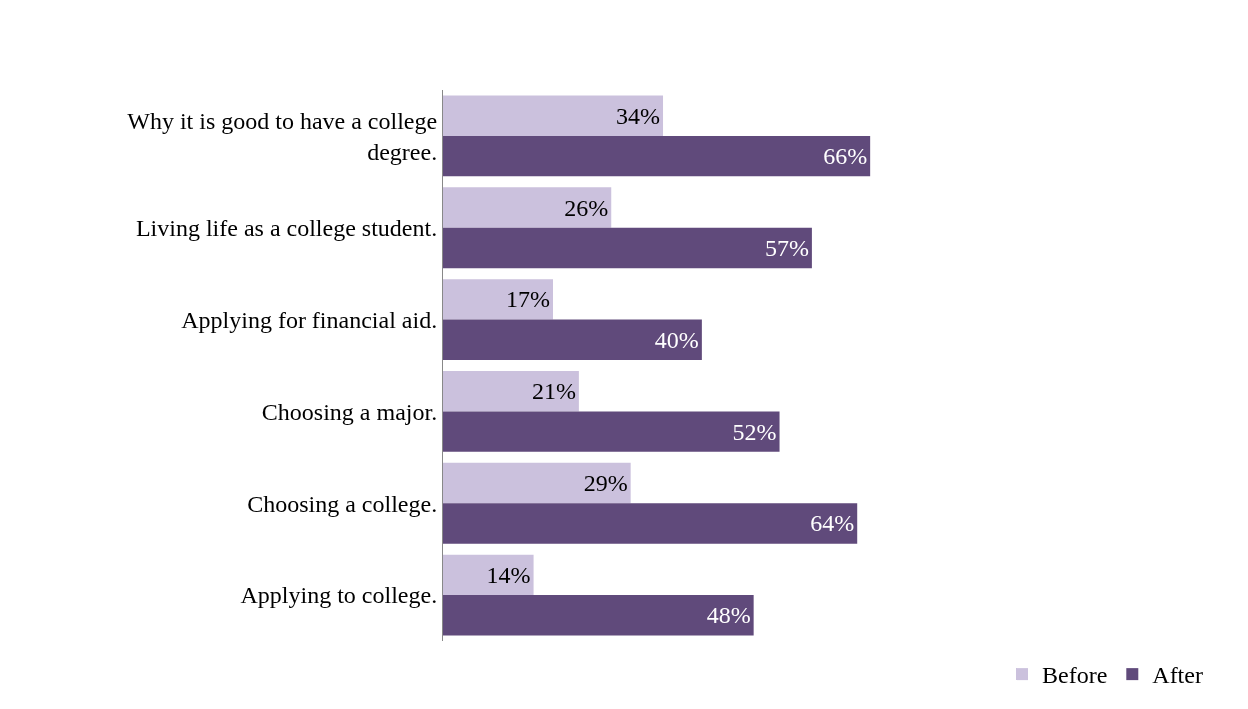 The width and height of the screenshot is (1248, 709). Describe the element at coordinates (528, 299) in the screenshot. I see `data-label: 17%` at that location.